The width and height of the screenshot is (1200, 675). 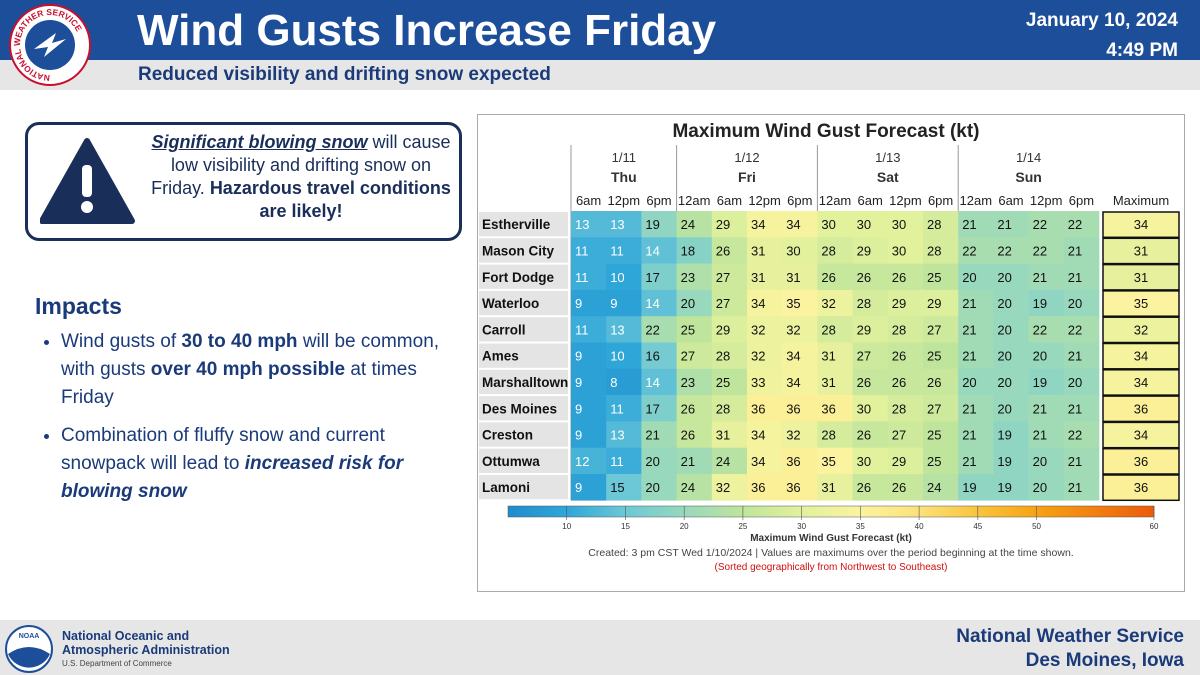 What do you see at coordinates (239, 383) in the screenshot?
I see `text: at times Friday` at bounding box center [239, 383].